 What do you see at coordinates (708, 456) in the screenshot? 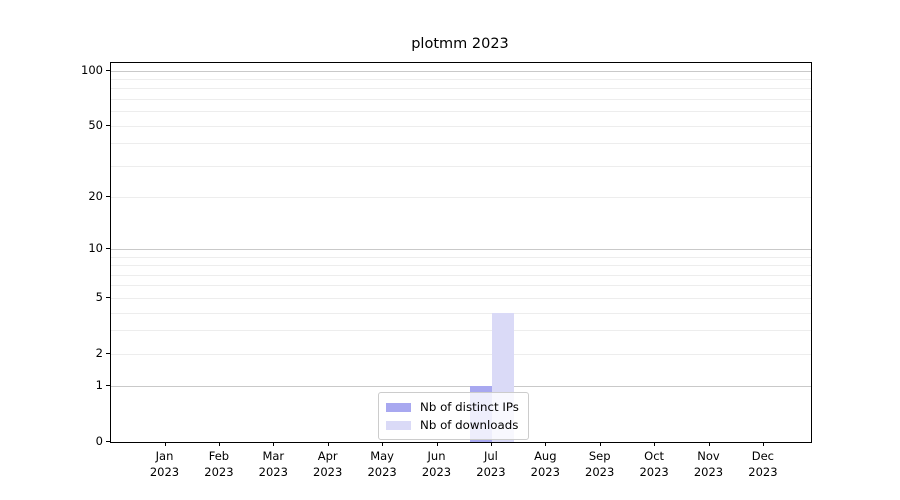
I see `x-tick-month: Nov` at bounding box center [708, 456].